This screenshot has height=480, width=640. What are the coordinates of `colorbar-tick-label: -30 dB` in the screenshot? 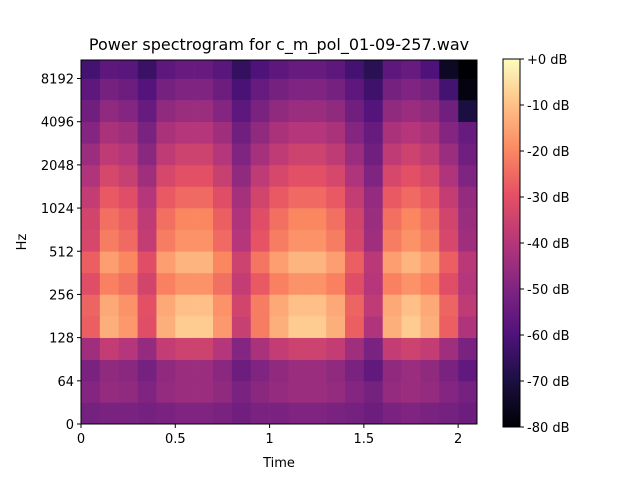 It's located at (548, 198).